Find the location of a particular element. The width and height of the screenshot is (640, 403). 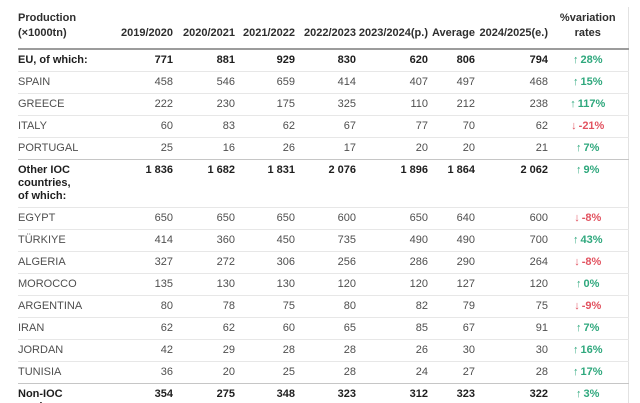

value-cell: 360 is located at coordinates (206, 240).